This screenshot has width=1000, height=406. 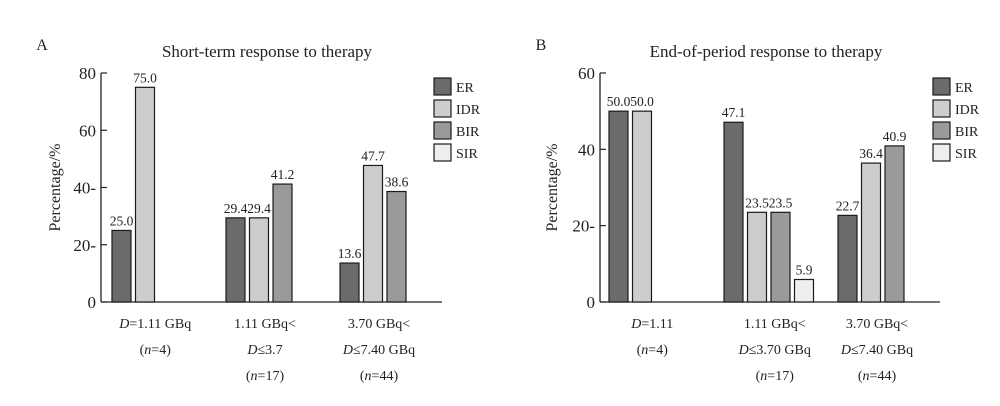 What do you see at coordinates (264, 350) in the screenshot?
I see `x-category-label: D≤3.7` at bounding box center [264, 350].